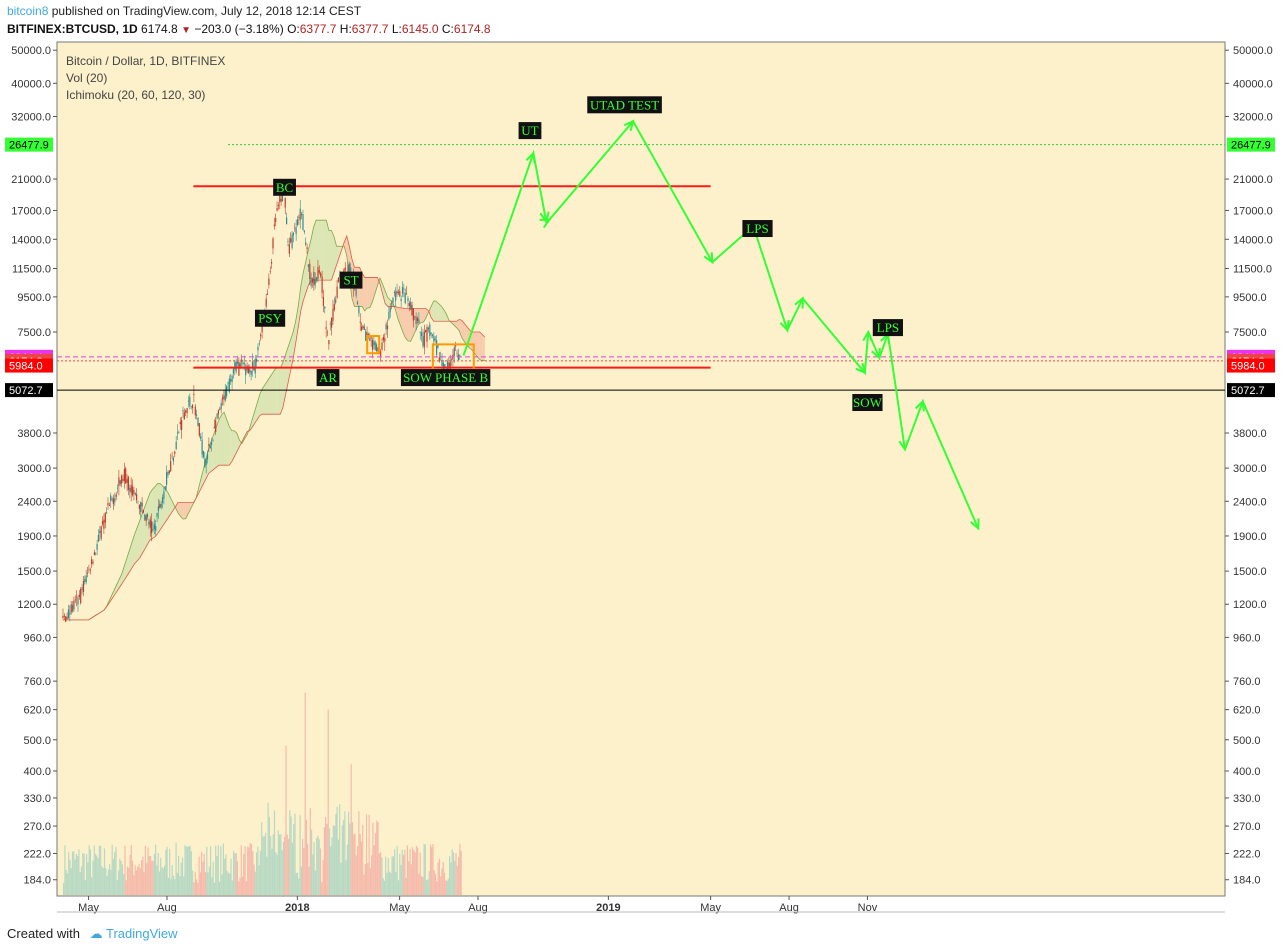 This screenshot has width=1282, height=952. I want to click on annotation-label: ST, so click(350, 280).